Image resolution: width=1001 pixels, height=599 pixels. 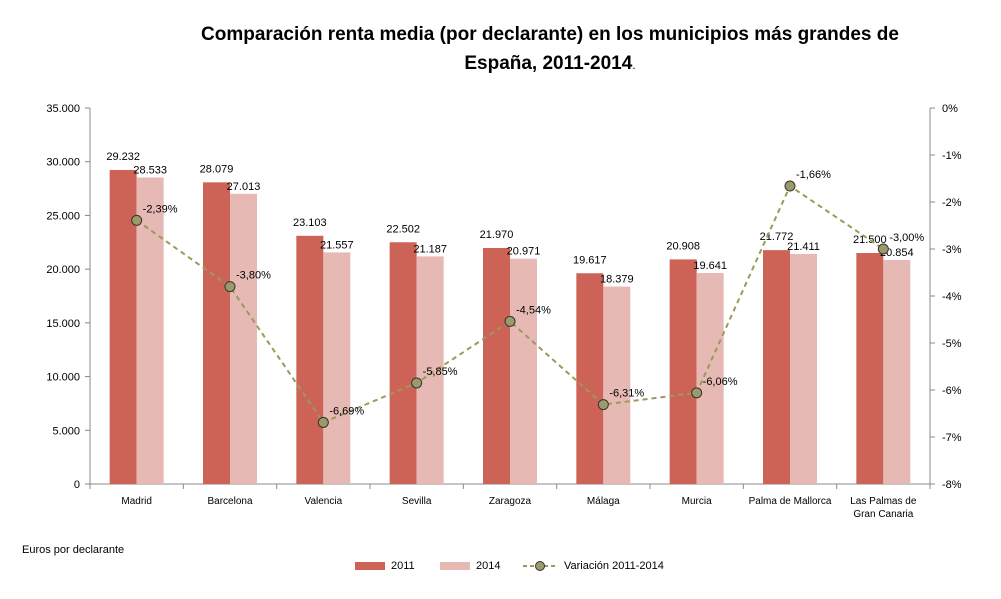 What do you see at coordinates (790, 501) in the screenshot?
I see `x-tick-label: Palma de Mallorca` at bounding box center [790, 501].